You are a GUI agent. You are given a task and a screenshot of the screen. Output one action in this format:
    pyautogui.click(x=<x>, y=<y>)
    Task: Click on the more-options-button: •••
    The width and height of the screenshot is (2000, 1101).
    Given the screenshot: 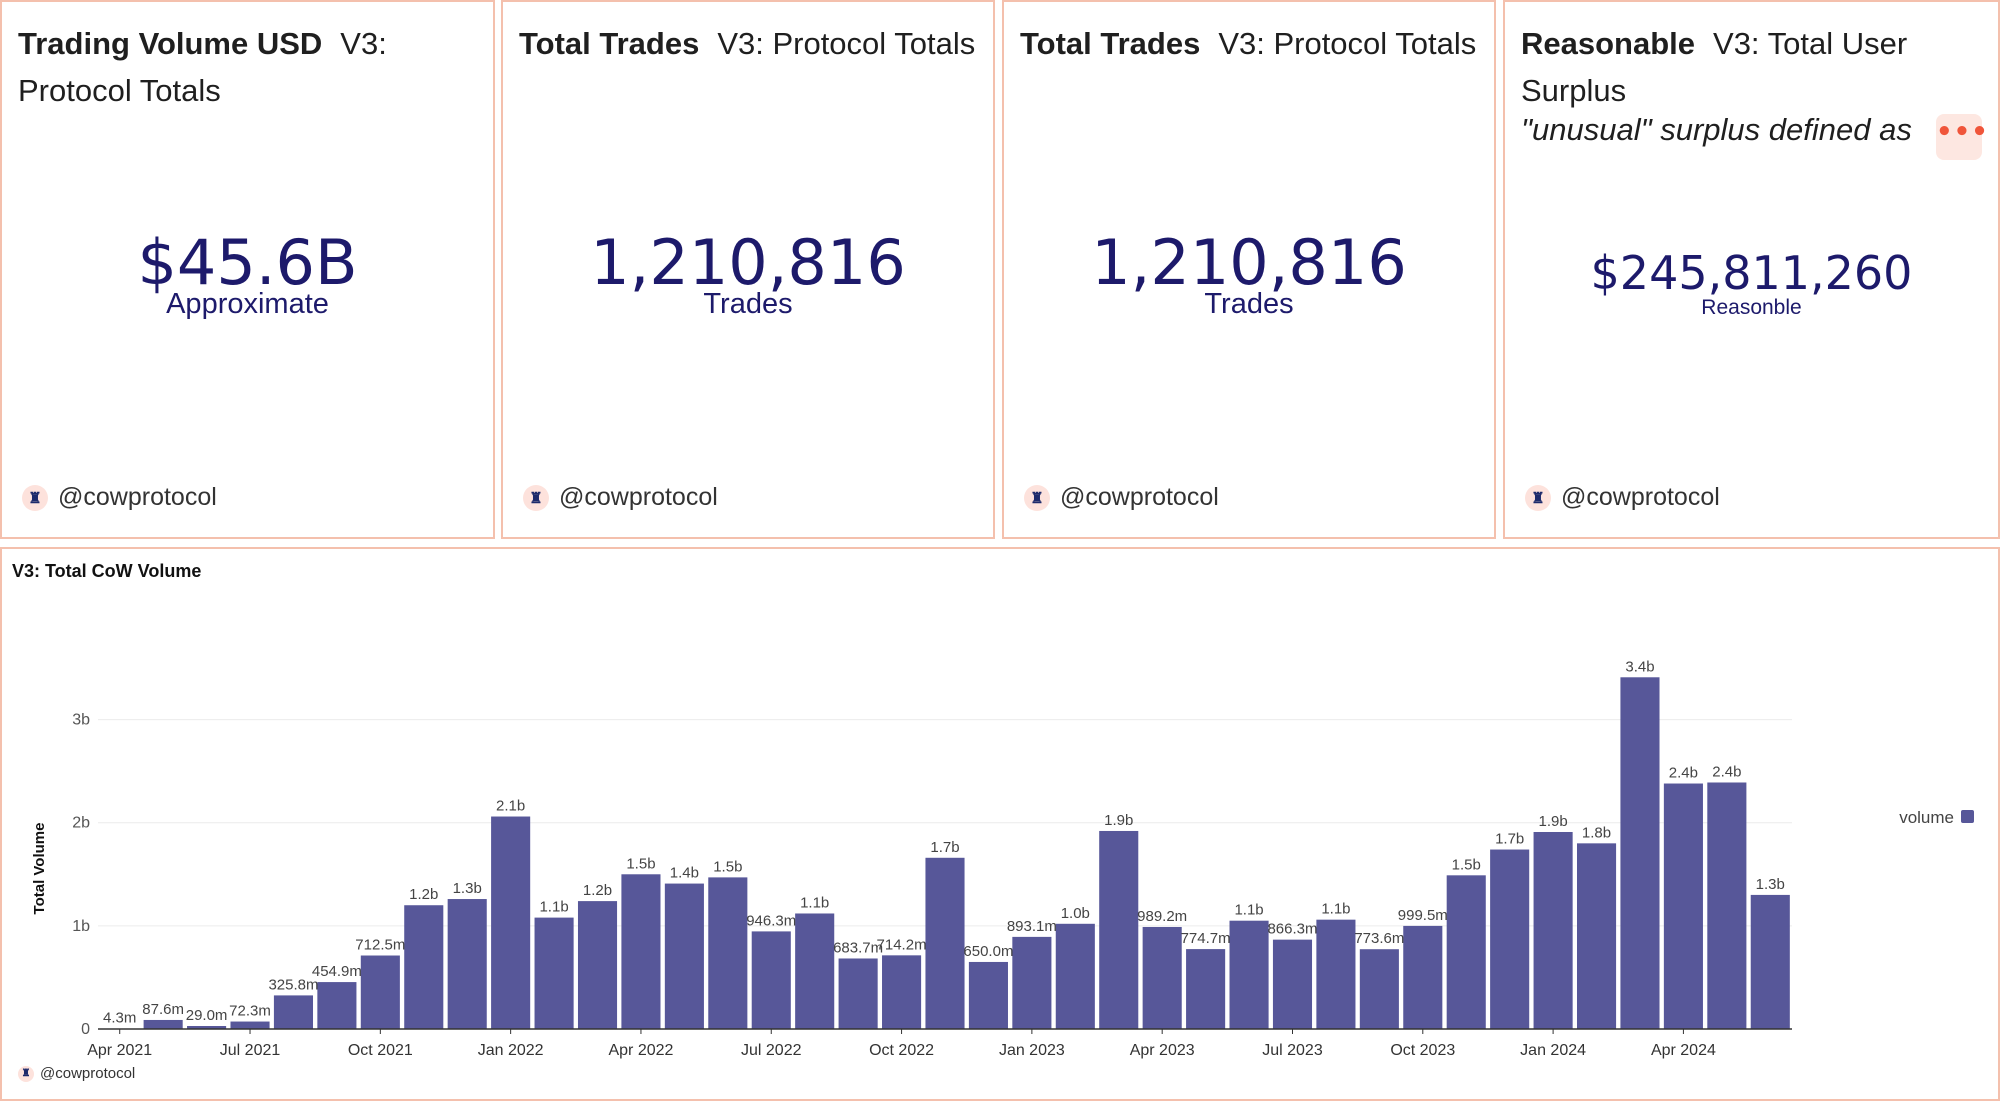 What is the action you would take?
    pyautogui.click(x=1962, y=137)
    